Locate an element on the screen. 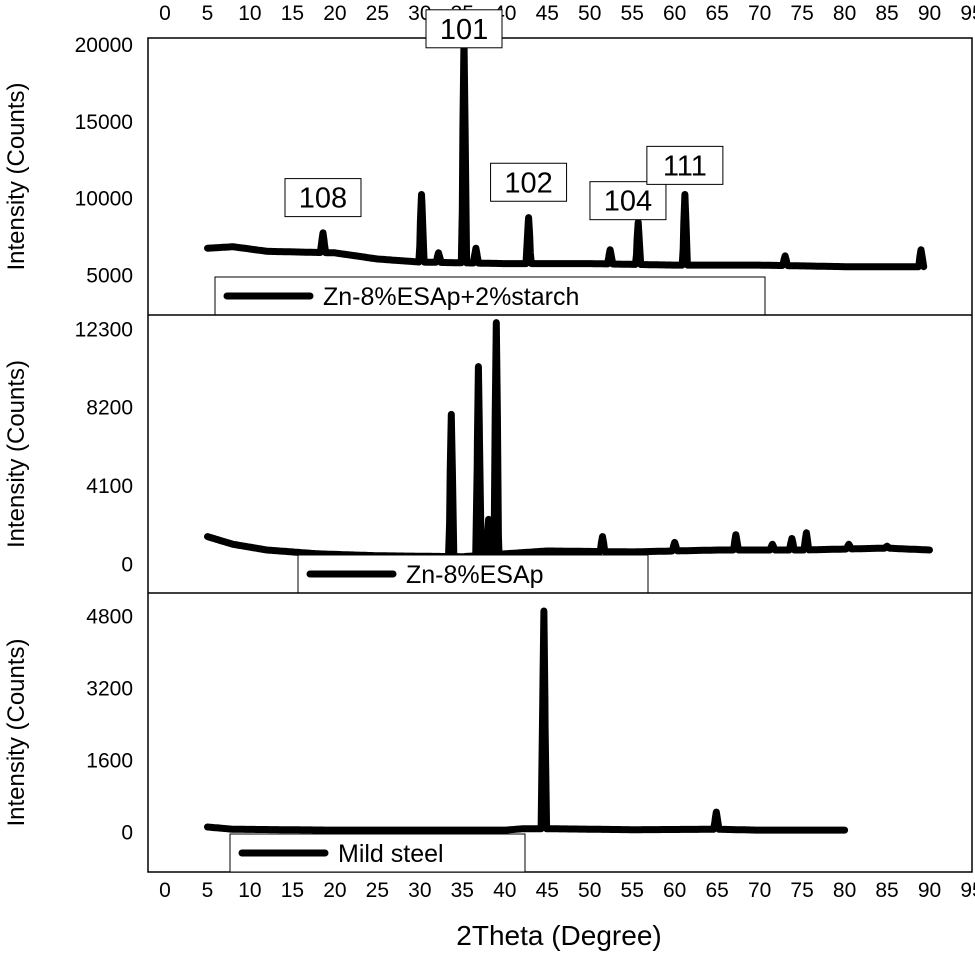 The image size is (975, 954). x-tick-label-bottom: 20 is located at coordinates (334, 890).